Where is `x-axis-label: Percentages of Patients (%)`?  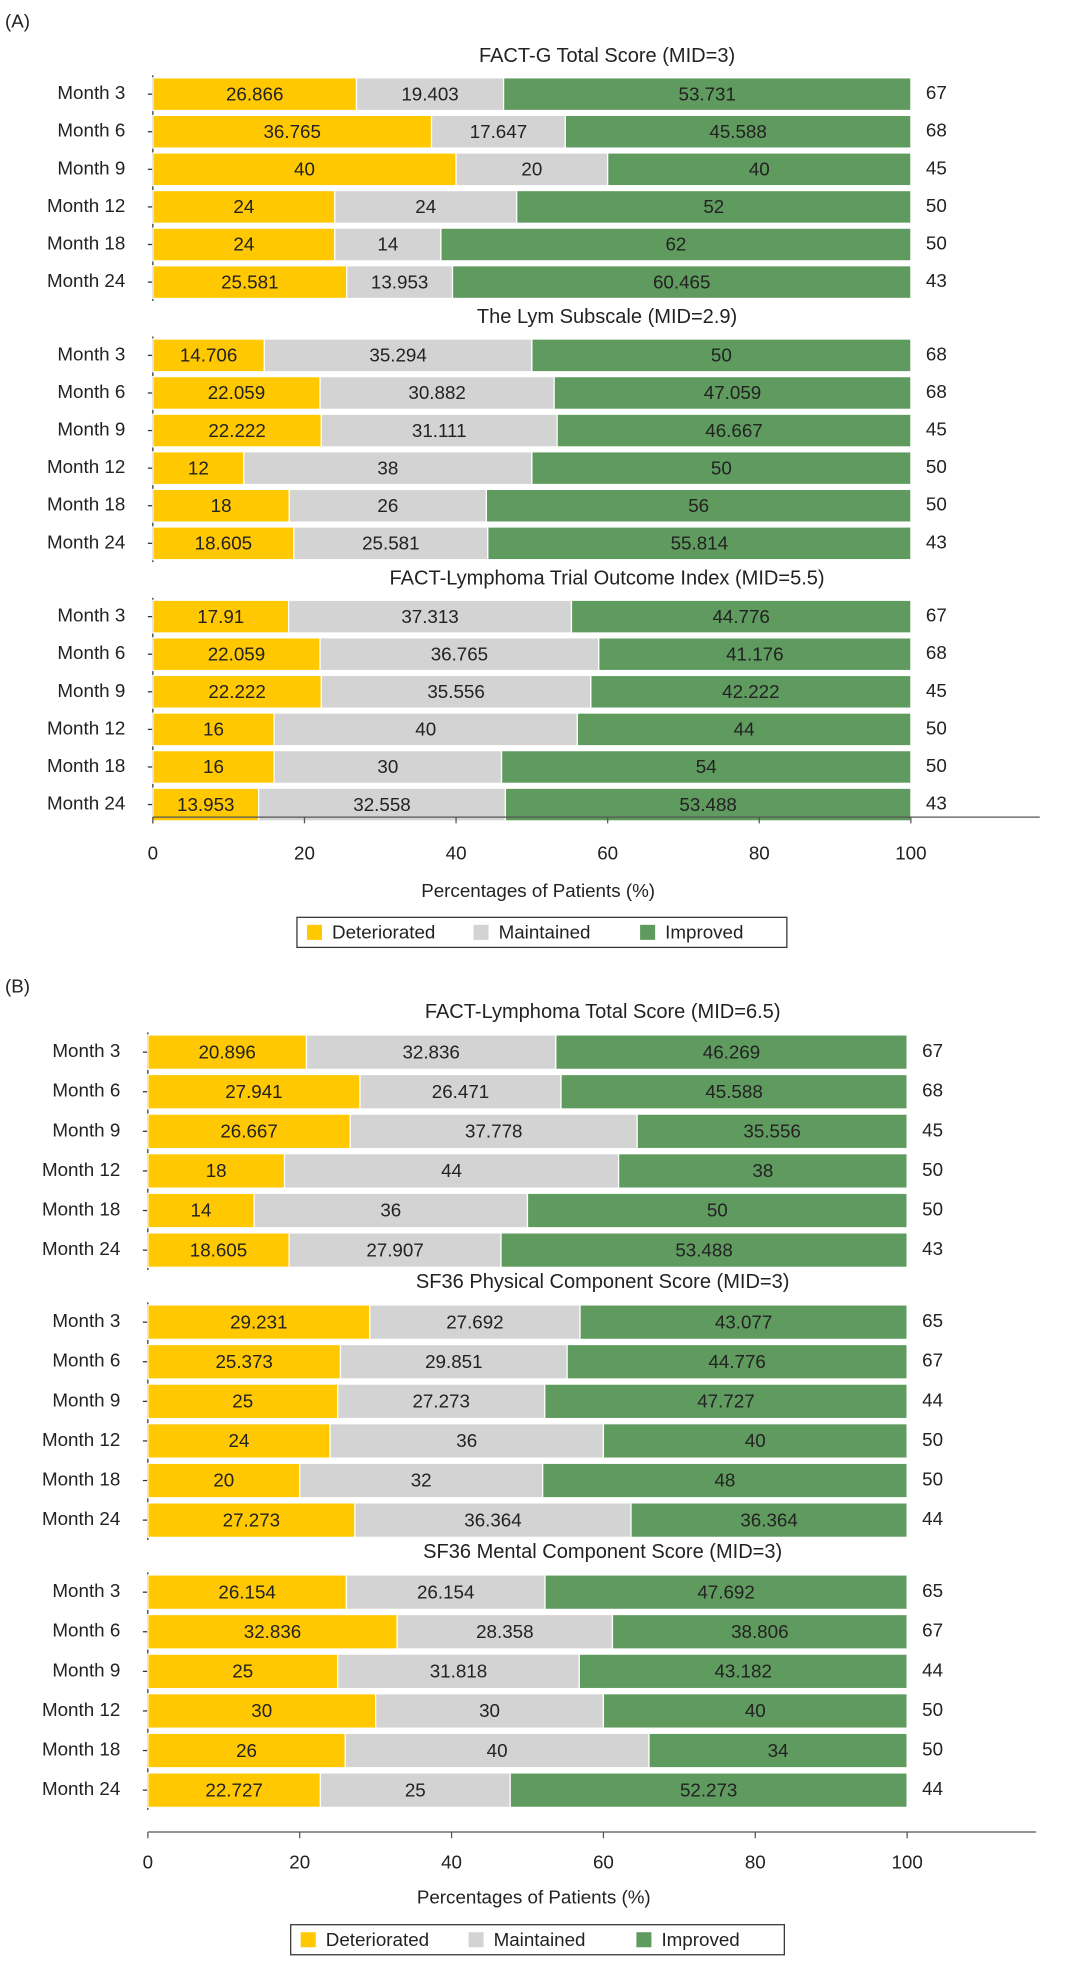
x-axis-label: Percentages of Patients (%) is located at coordinates (534, 1896).